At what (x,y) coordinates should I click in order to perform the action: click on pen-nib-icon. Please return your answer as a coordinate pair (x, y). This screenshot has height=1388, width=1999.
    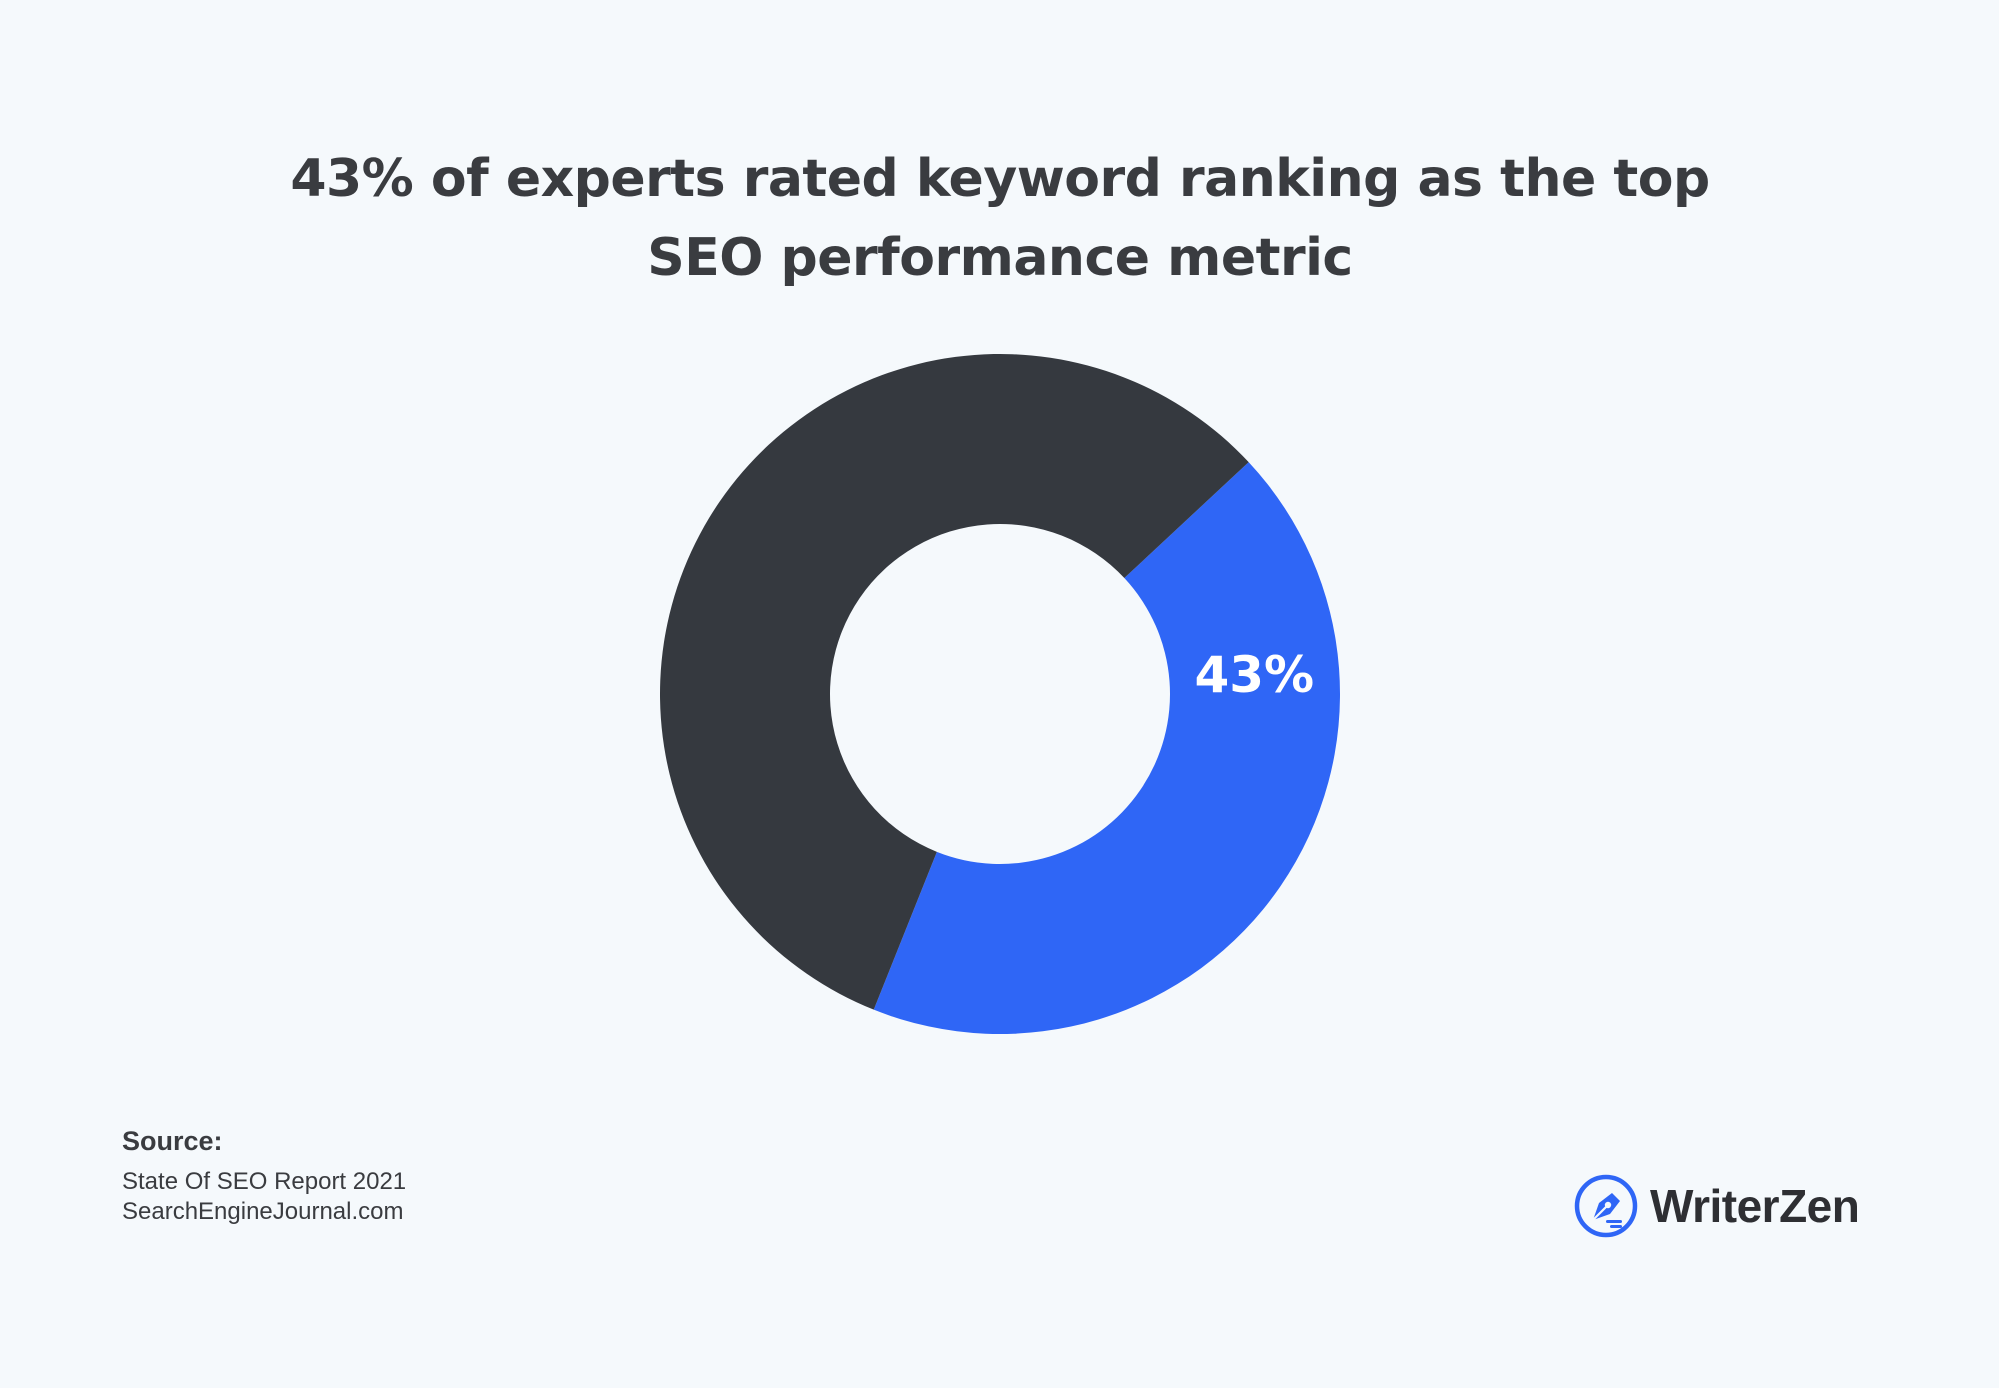
    Looking at the image, I should click on (1606, 1206).